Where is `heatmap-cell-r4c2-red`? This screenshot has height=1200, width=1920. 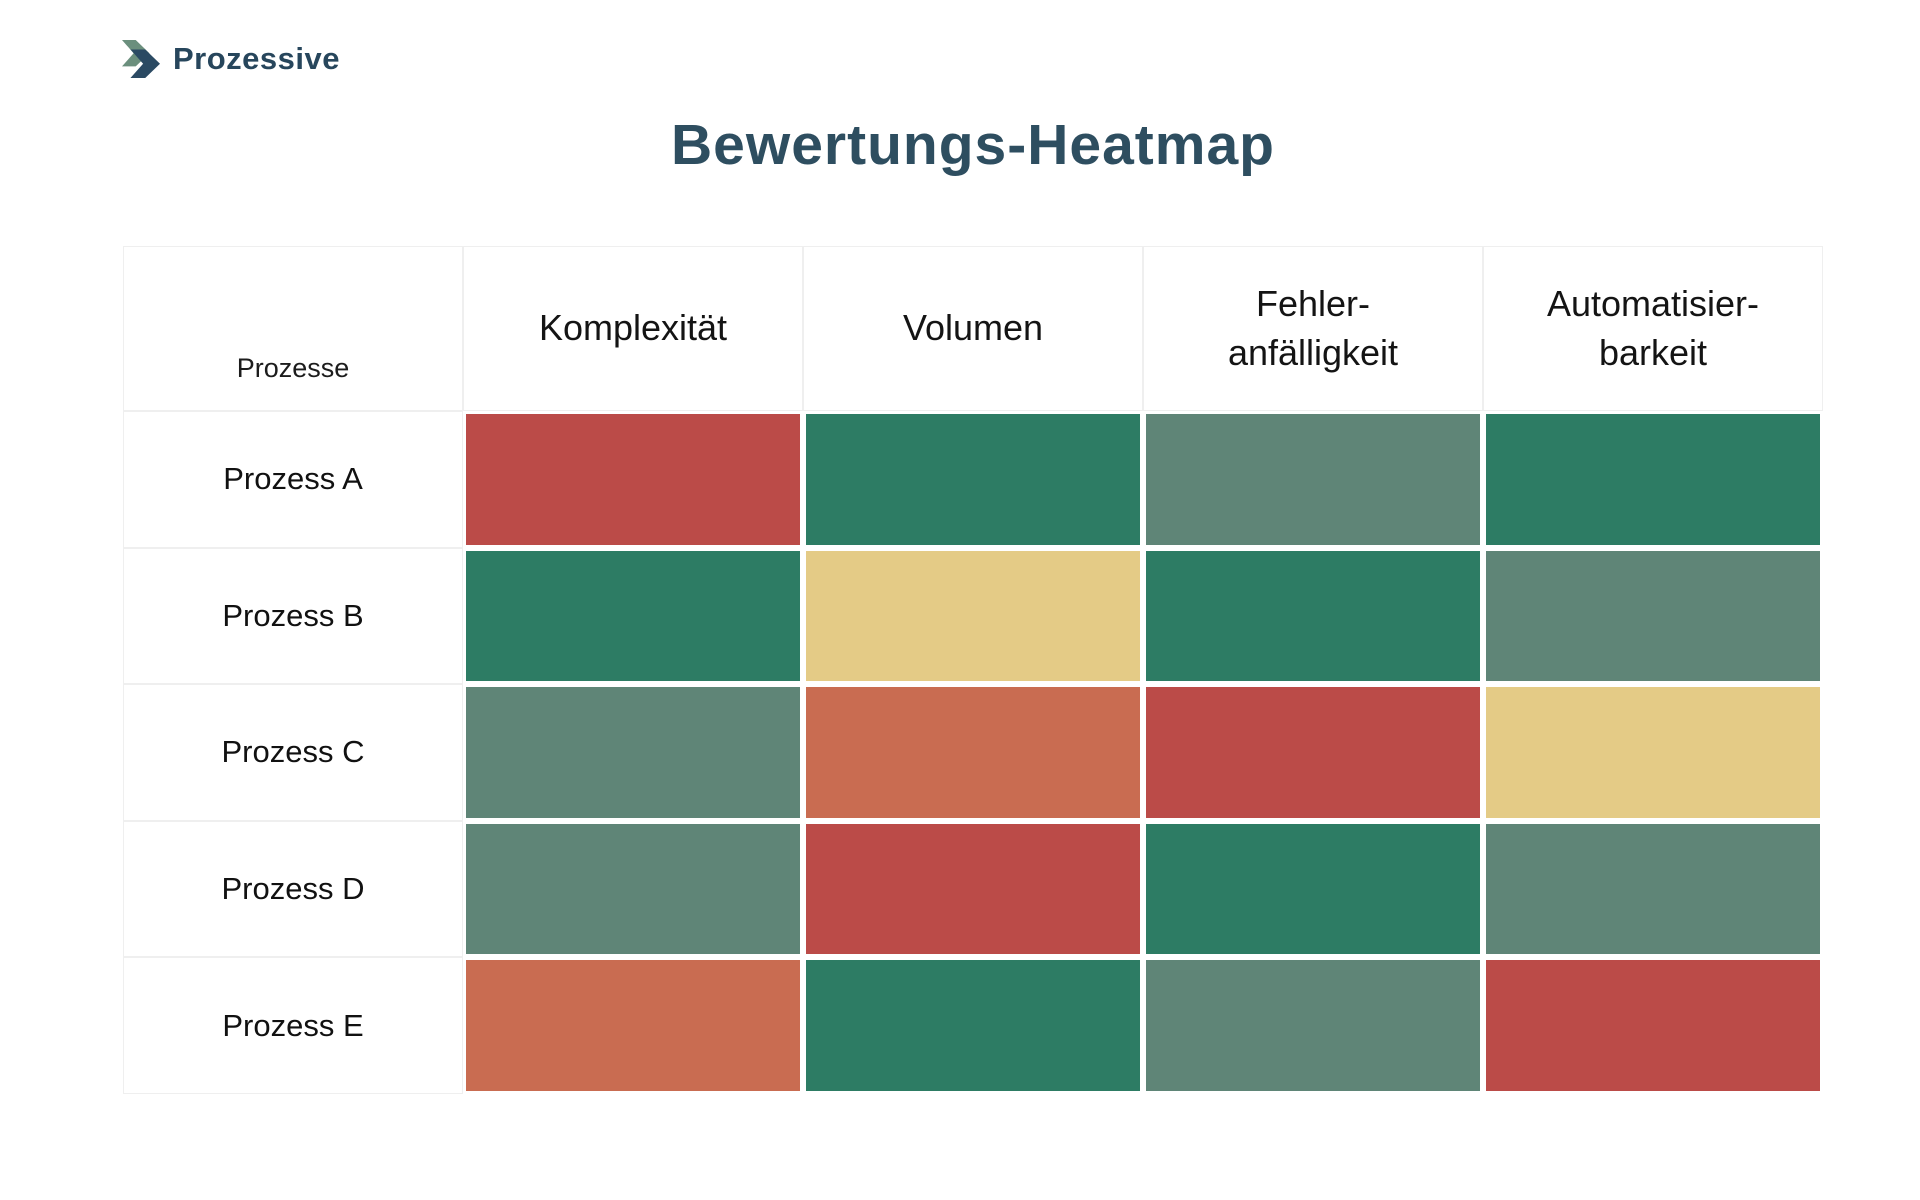
heatmap-cell-r4c2-red is located at coordinates (973, 889).